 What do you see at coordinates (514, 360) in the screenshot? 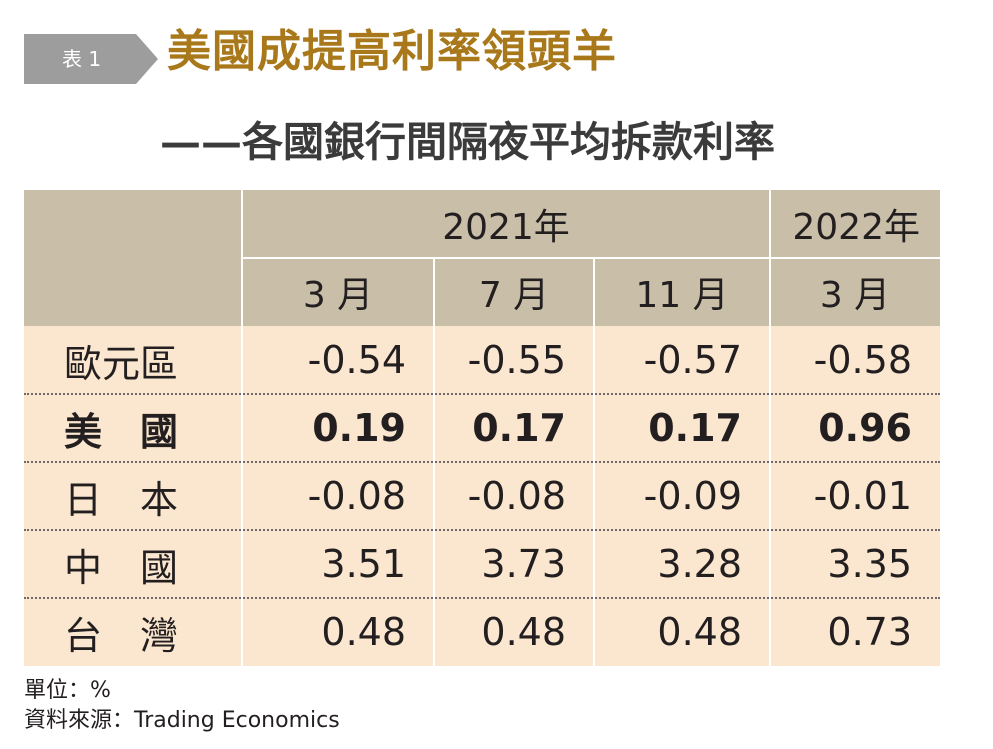
I see `table-cell-value: -0.55` at bounding box center [514, 360].